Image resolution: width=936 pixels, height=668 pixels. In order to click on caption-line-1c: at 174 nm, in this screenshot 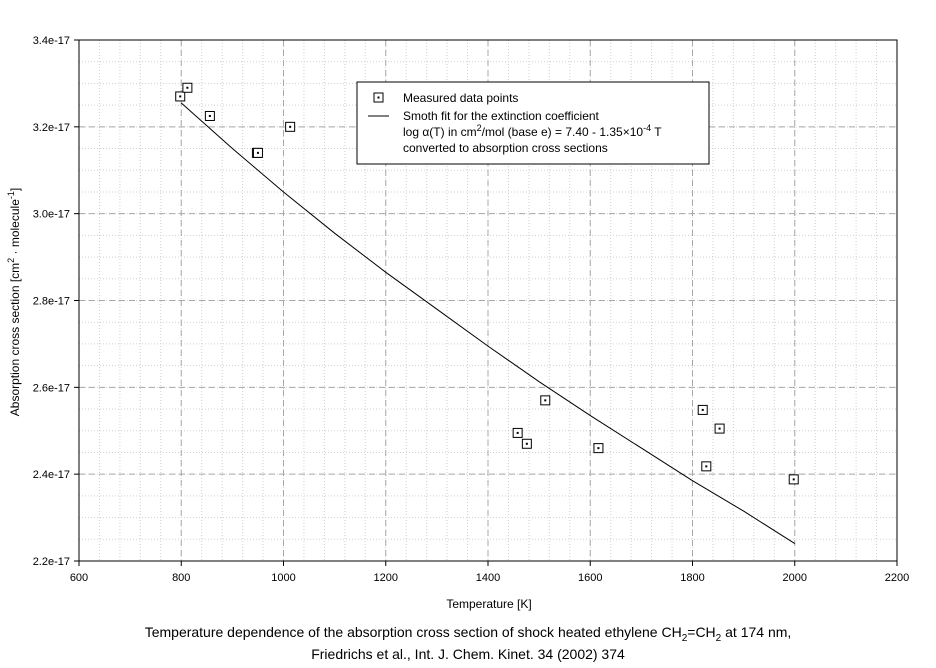, I will do `click(756, 632)`.